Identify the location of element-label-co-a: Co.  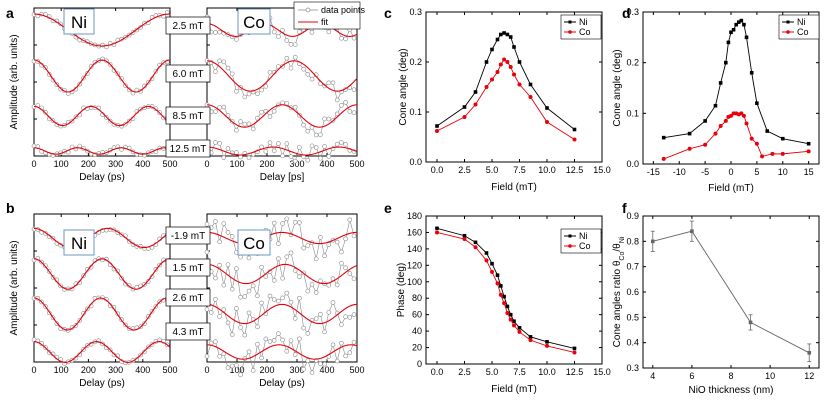
(254, 22).